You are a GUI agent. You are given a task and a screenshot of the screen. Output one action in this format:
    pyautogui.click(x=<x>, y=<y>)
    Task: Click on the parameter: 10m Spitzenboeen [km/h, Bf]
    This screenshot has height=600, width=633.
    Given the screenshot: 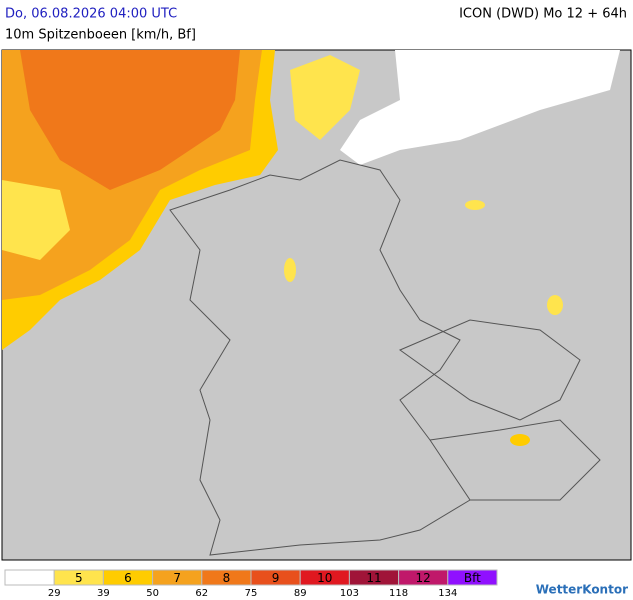 What is the action you would take?
    pyautogui.click(x=100, y=35)
    